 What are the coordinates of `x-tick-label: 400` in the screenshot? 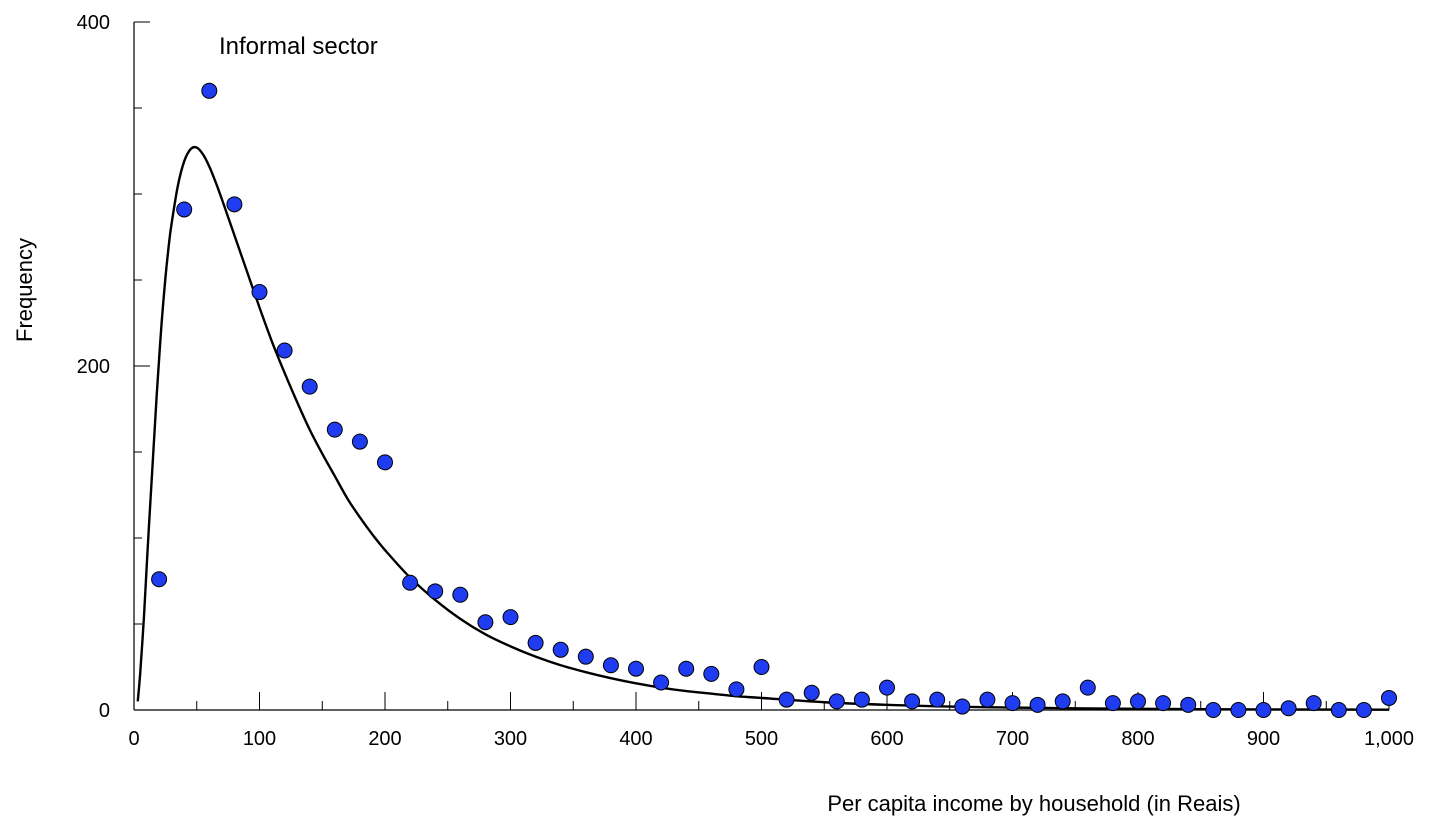 It's located at (635, 739).